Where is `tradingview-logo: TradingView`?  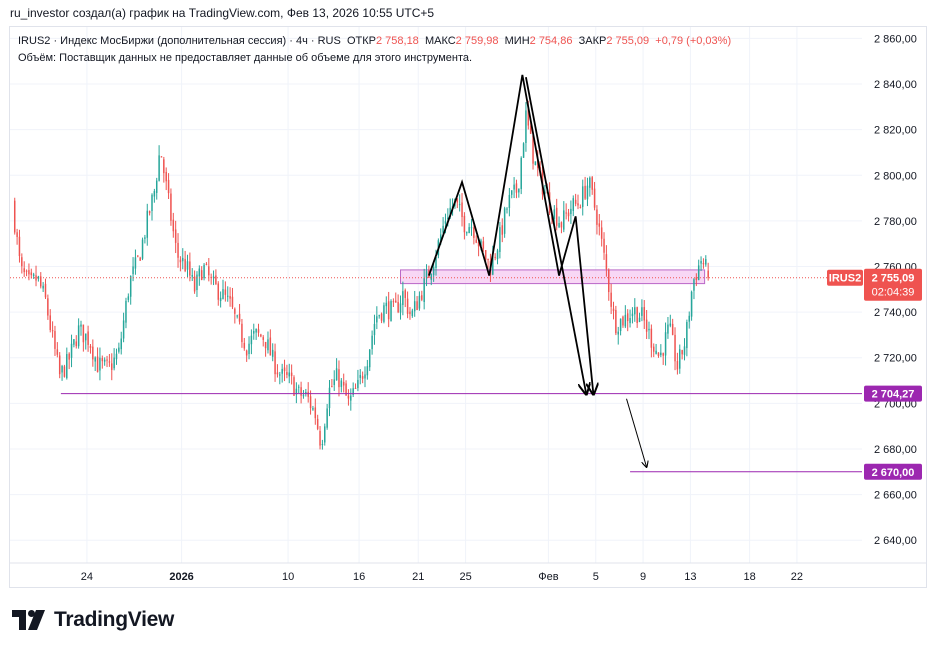
tradingview-logo: TradingView is located at coordinates (93, 620).